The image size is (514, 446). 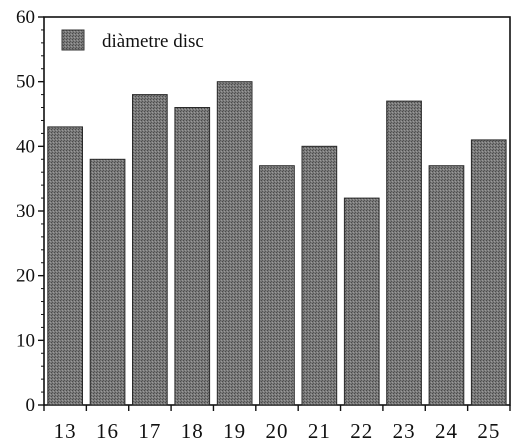 I want to click on x-axis: 13 16 17 18 19 20 21 22 23 24 25, so click(x=277, y=424).